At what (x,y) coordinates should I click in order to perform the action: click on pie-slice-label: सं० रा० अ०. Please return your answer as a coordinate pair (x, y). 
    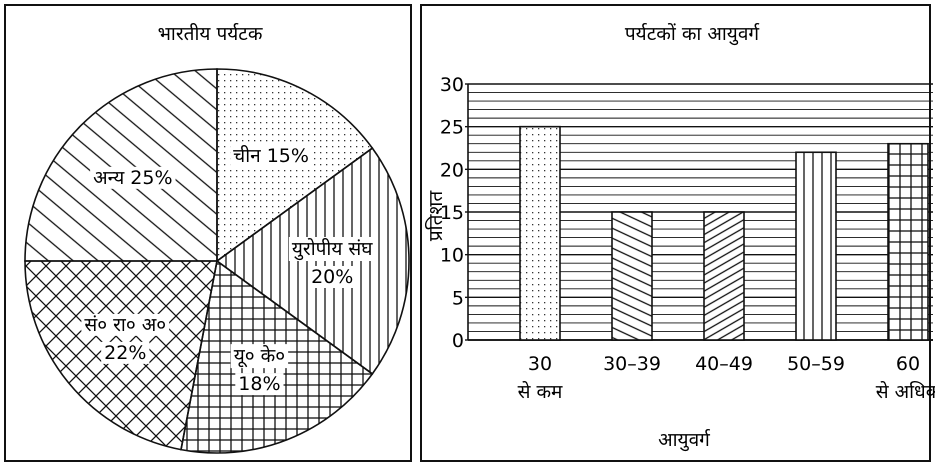
    Looking at the image, I should click on (125, 325).